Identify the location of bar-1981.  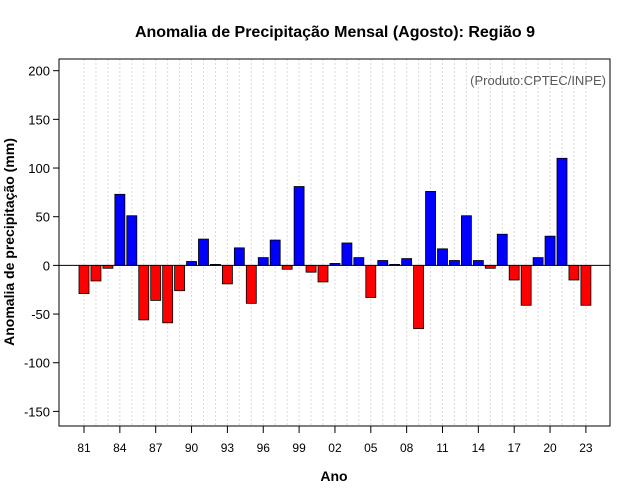
(84, 279).